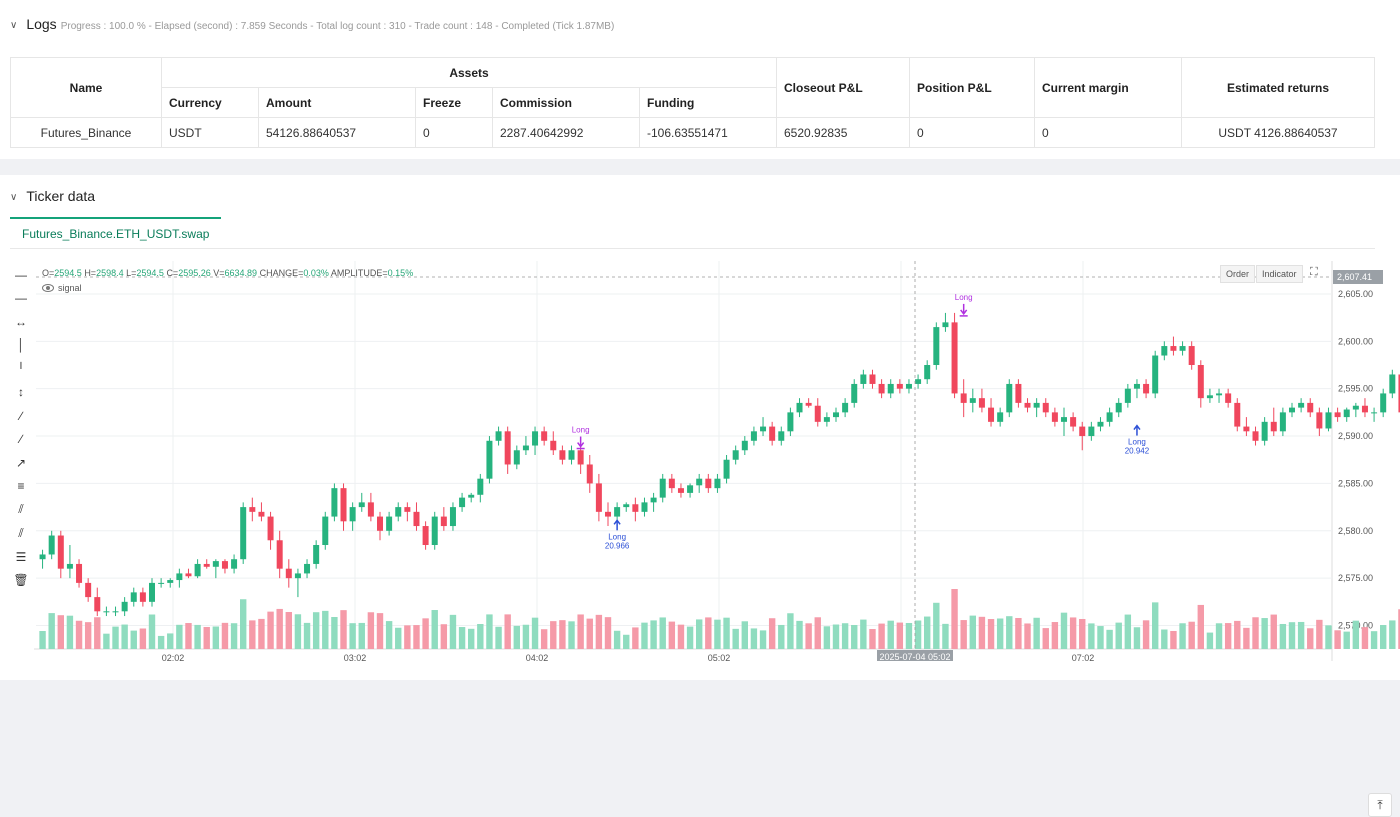  Describe the element at coordinates (1238, 274) in the screenshot. I see `order-button: Order` at that location.